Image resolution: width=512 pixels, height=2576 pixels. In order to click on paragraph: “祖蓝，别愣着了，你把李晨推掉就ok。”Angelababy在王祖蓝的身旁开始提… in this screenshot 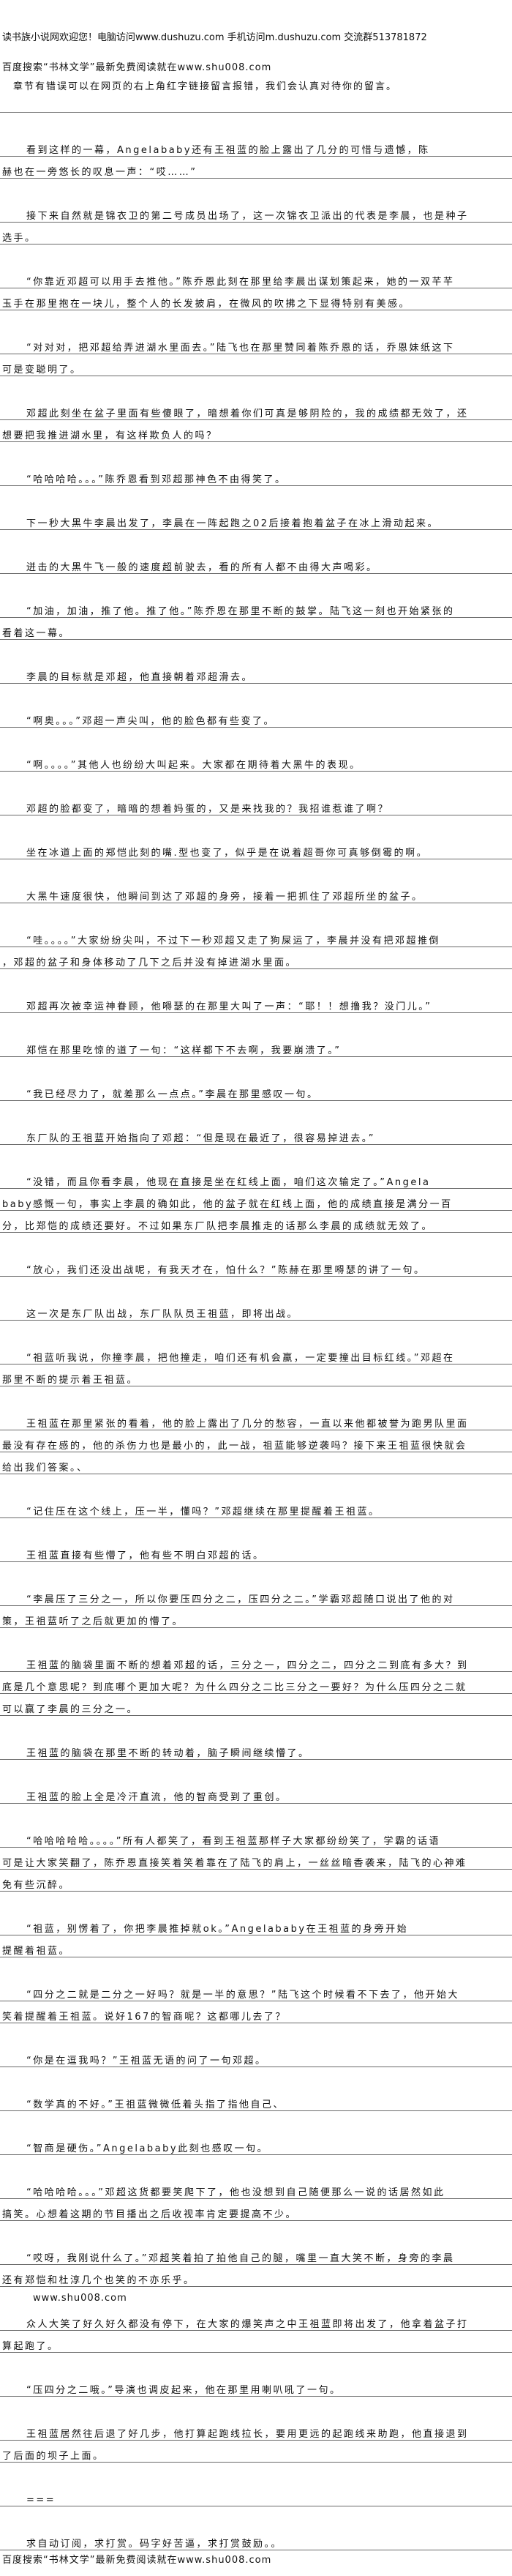, I will do `click(256, 1935)`.